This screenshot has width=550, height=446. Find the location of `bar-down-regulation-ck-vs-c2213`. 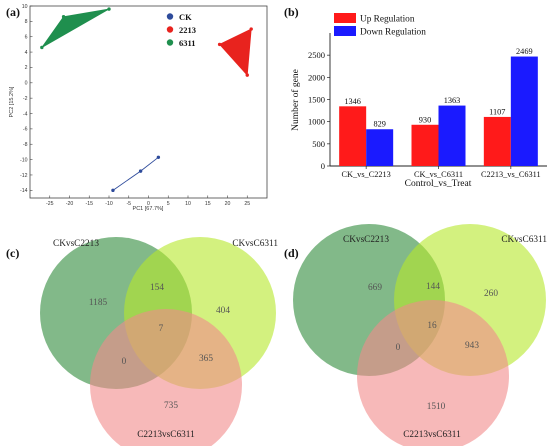

bar-down-regulation-ck-vs-c2213 is located at coordinates (380, 147).